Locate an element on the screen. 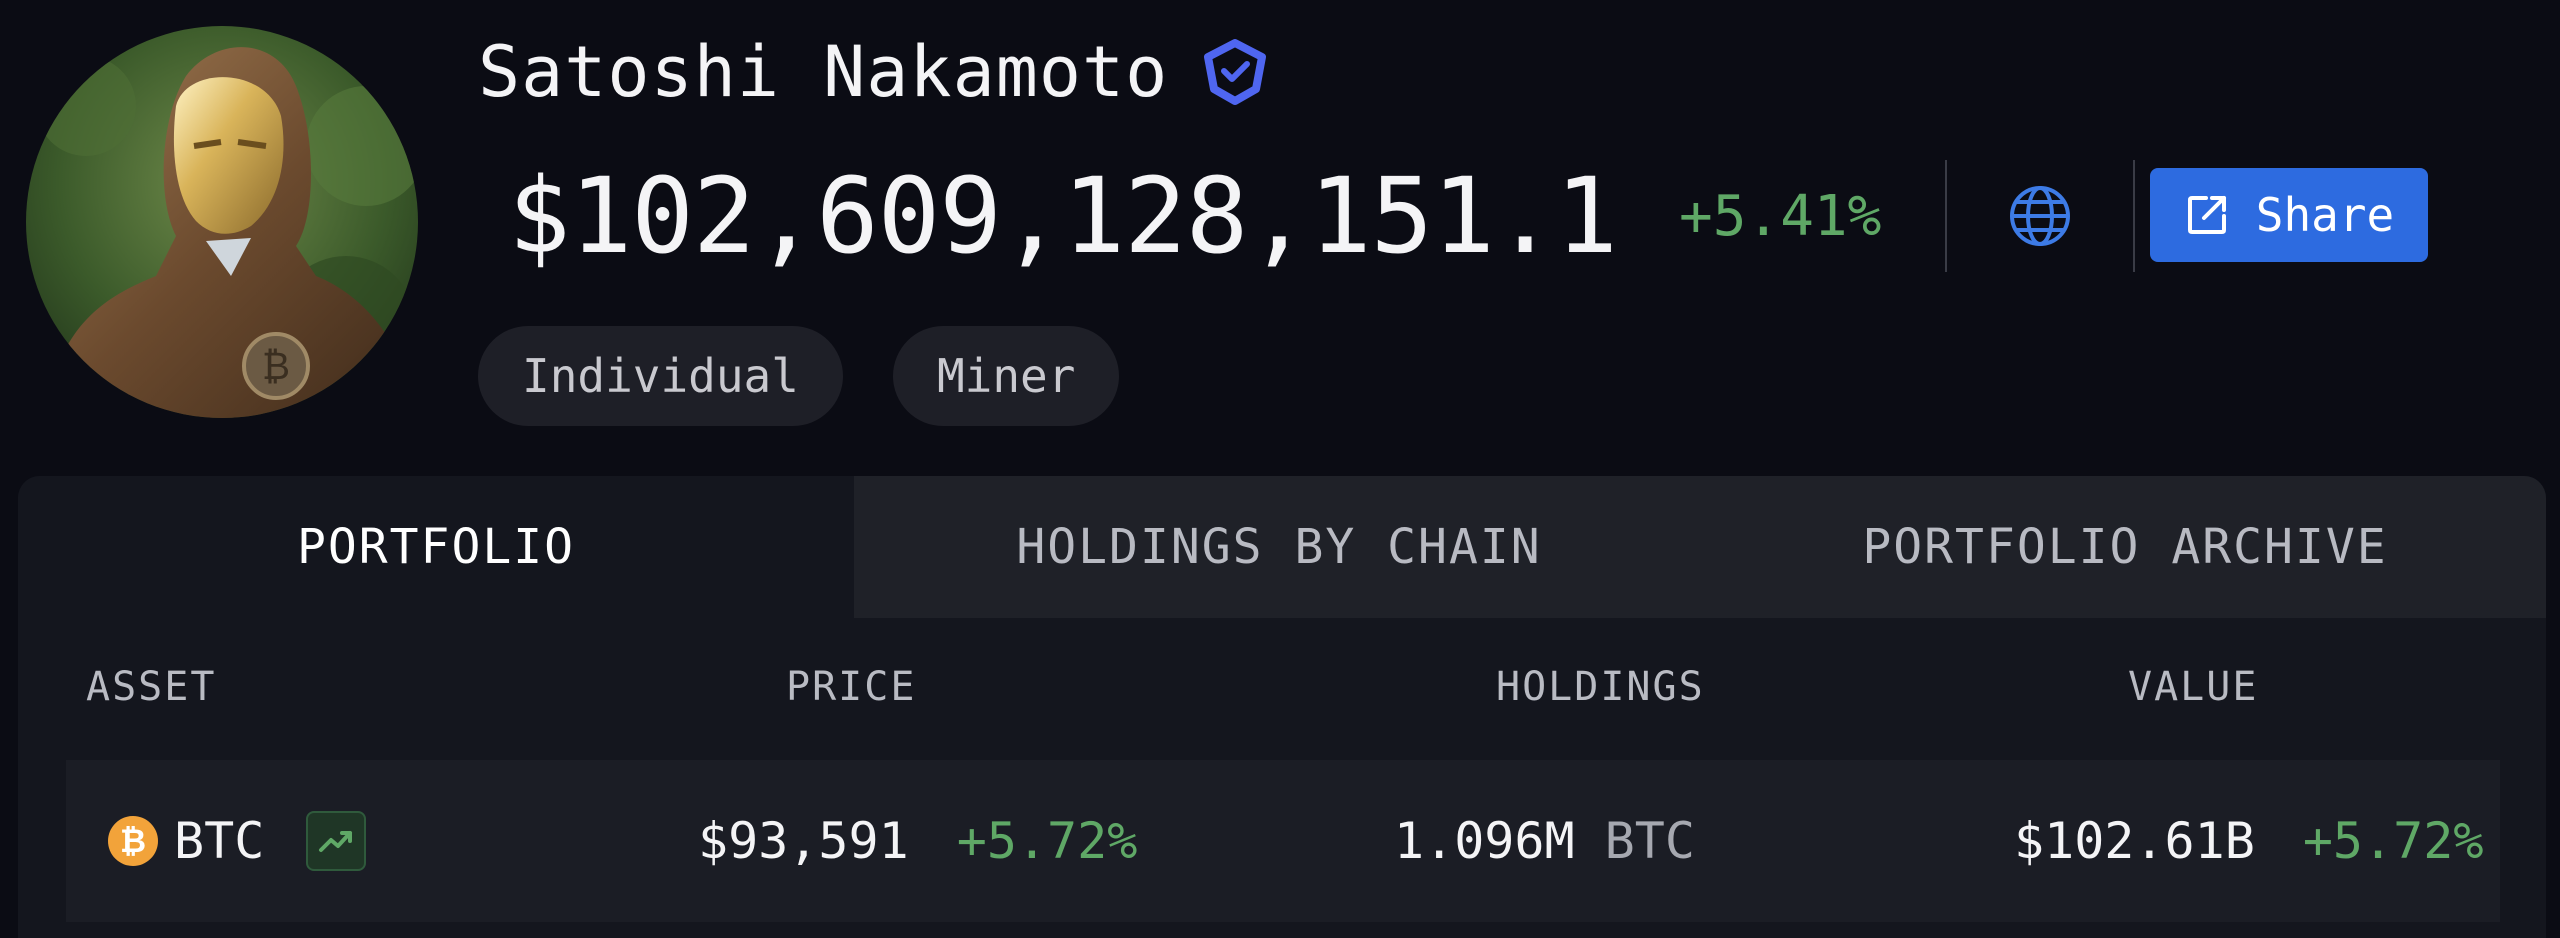  price-change: +5.72% is located at coordinates (1047, 841).